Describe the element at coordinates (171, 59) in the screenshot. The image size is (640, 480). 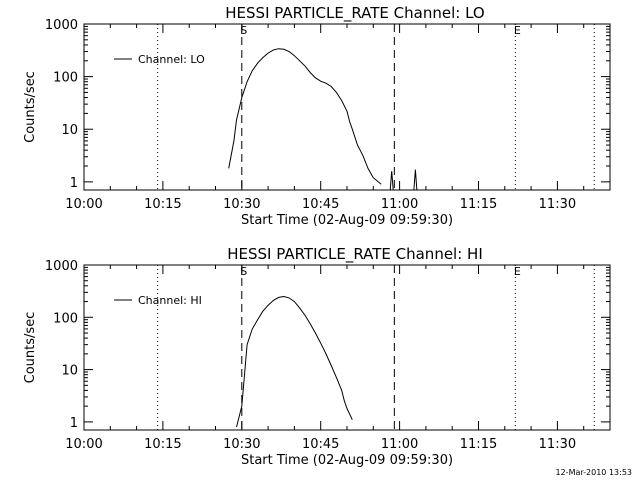
I see `legend-label: Channel: LO` at that location.